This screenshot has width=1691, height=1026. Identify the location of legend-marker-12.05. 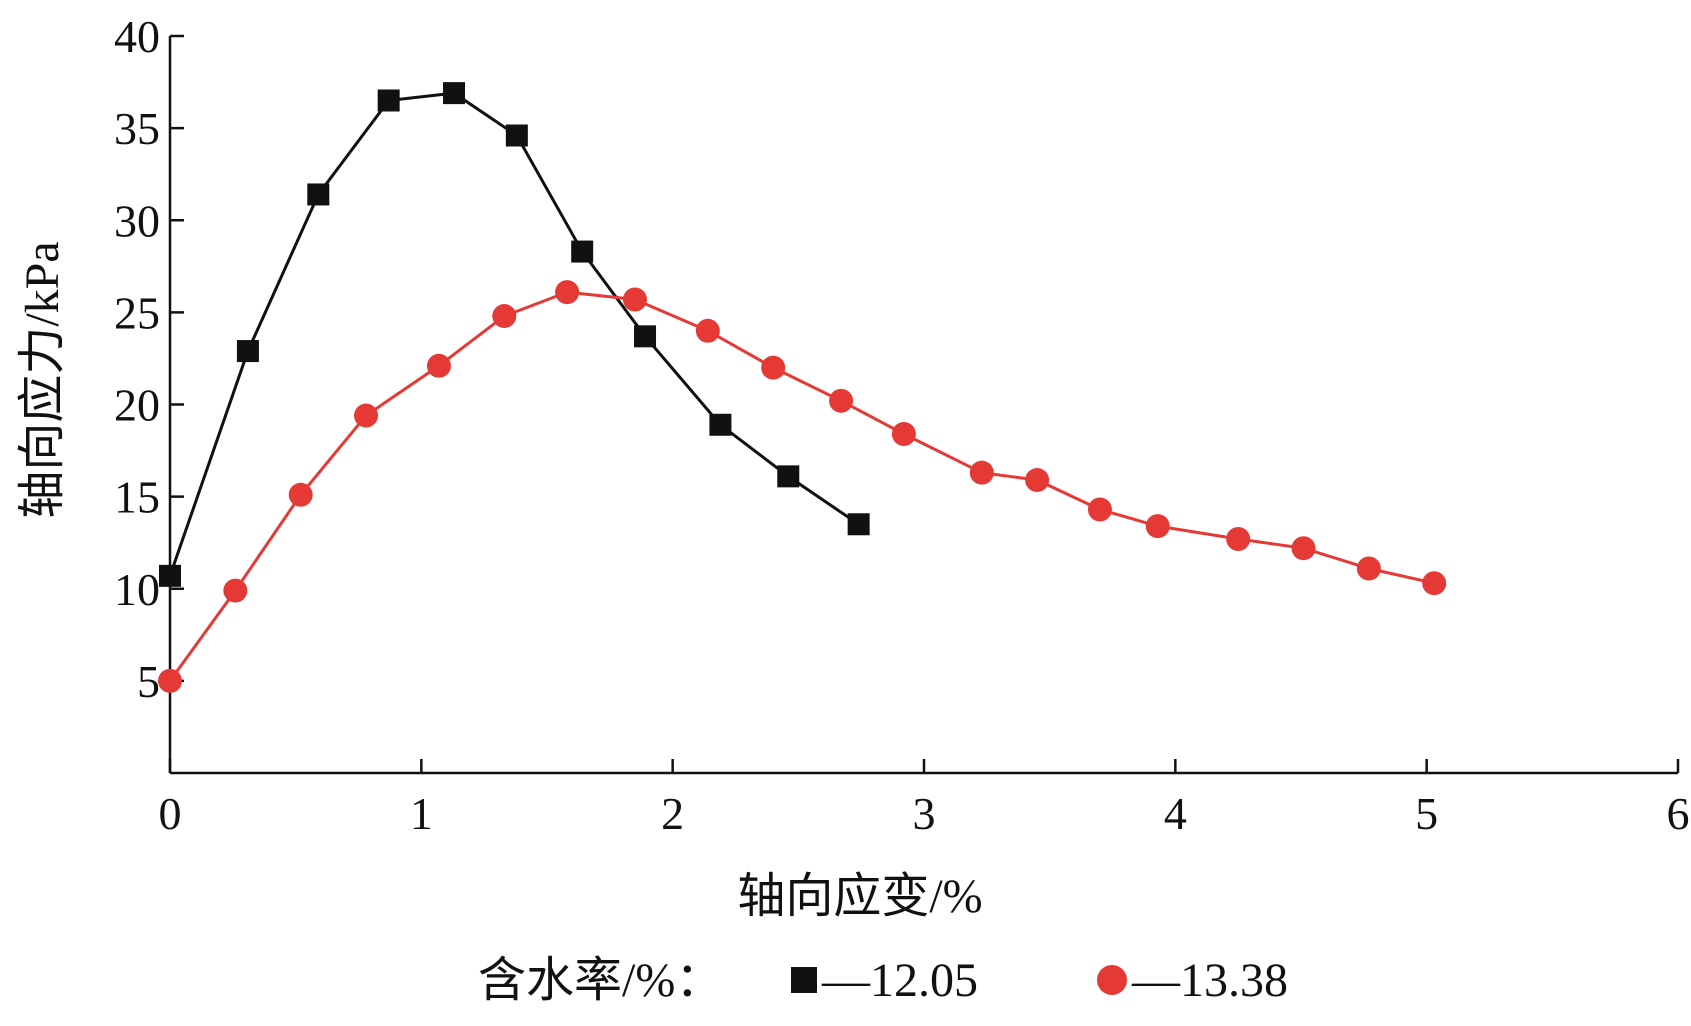
(804, 980).